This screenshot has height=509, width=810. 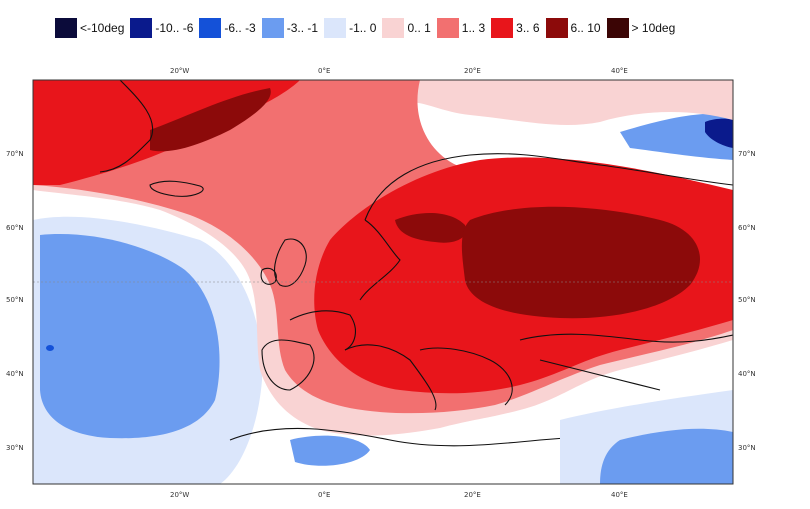 I want to click on lat-label-left: 70°N, so click(x=15, y=154).